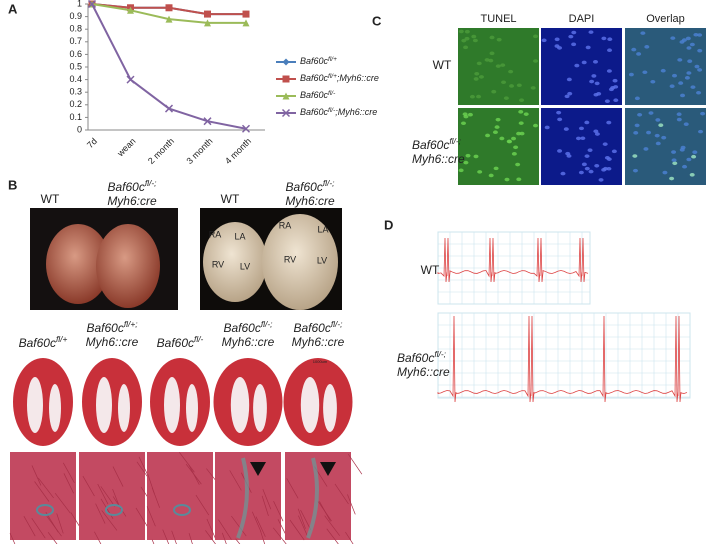 Image resolution: width=708 pixels, height=544 pixels. I want to click on legend-sup: fl/-, so click(332, 110).